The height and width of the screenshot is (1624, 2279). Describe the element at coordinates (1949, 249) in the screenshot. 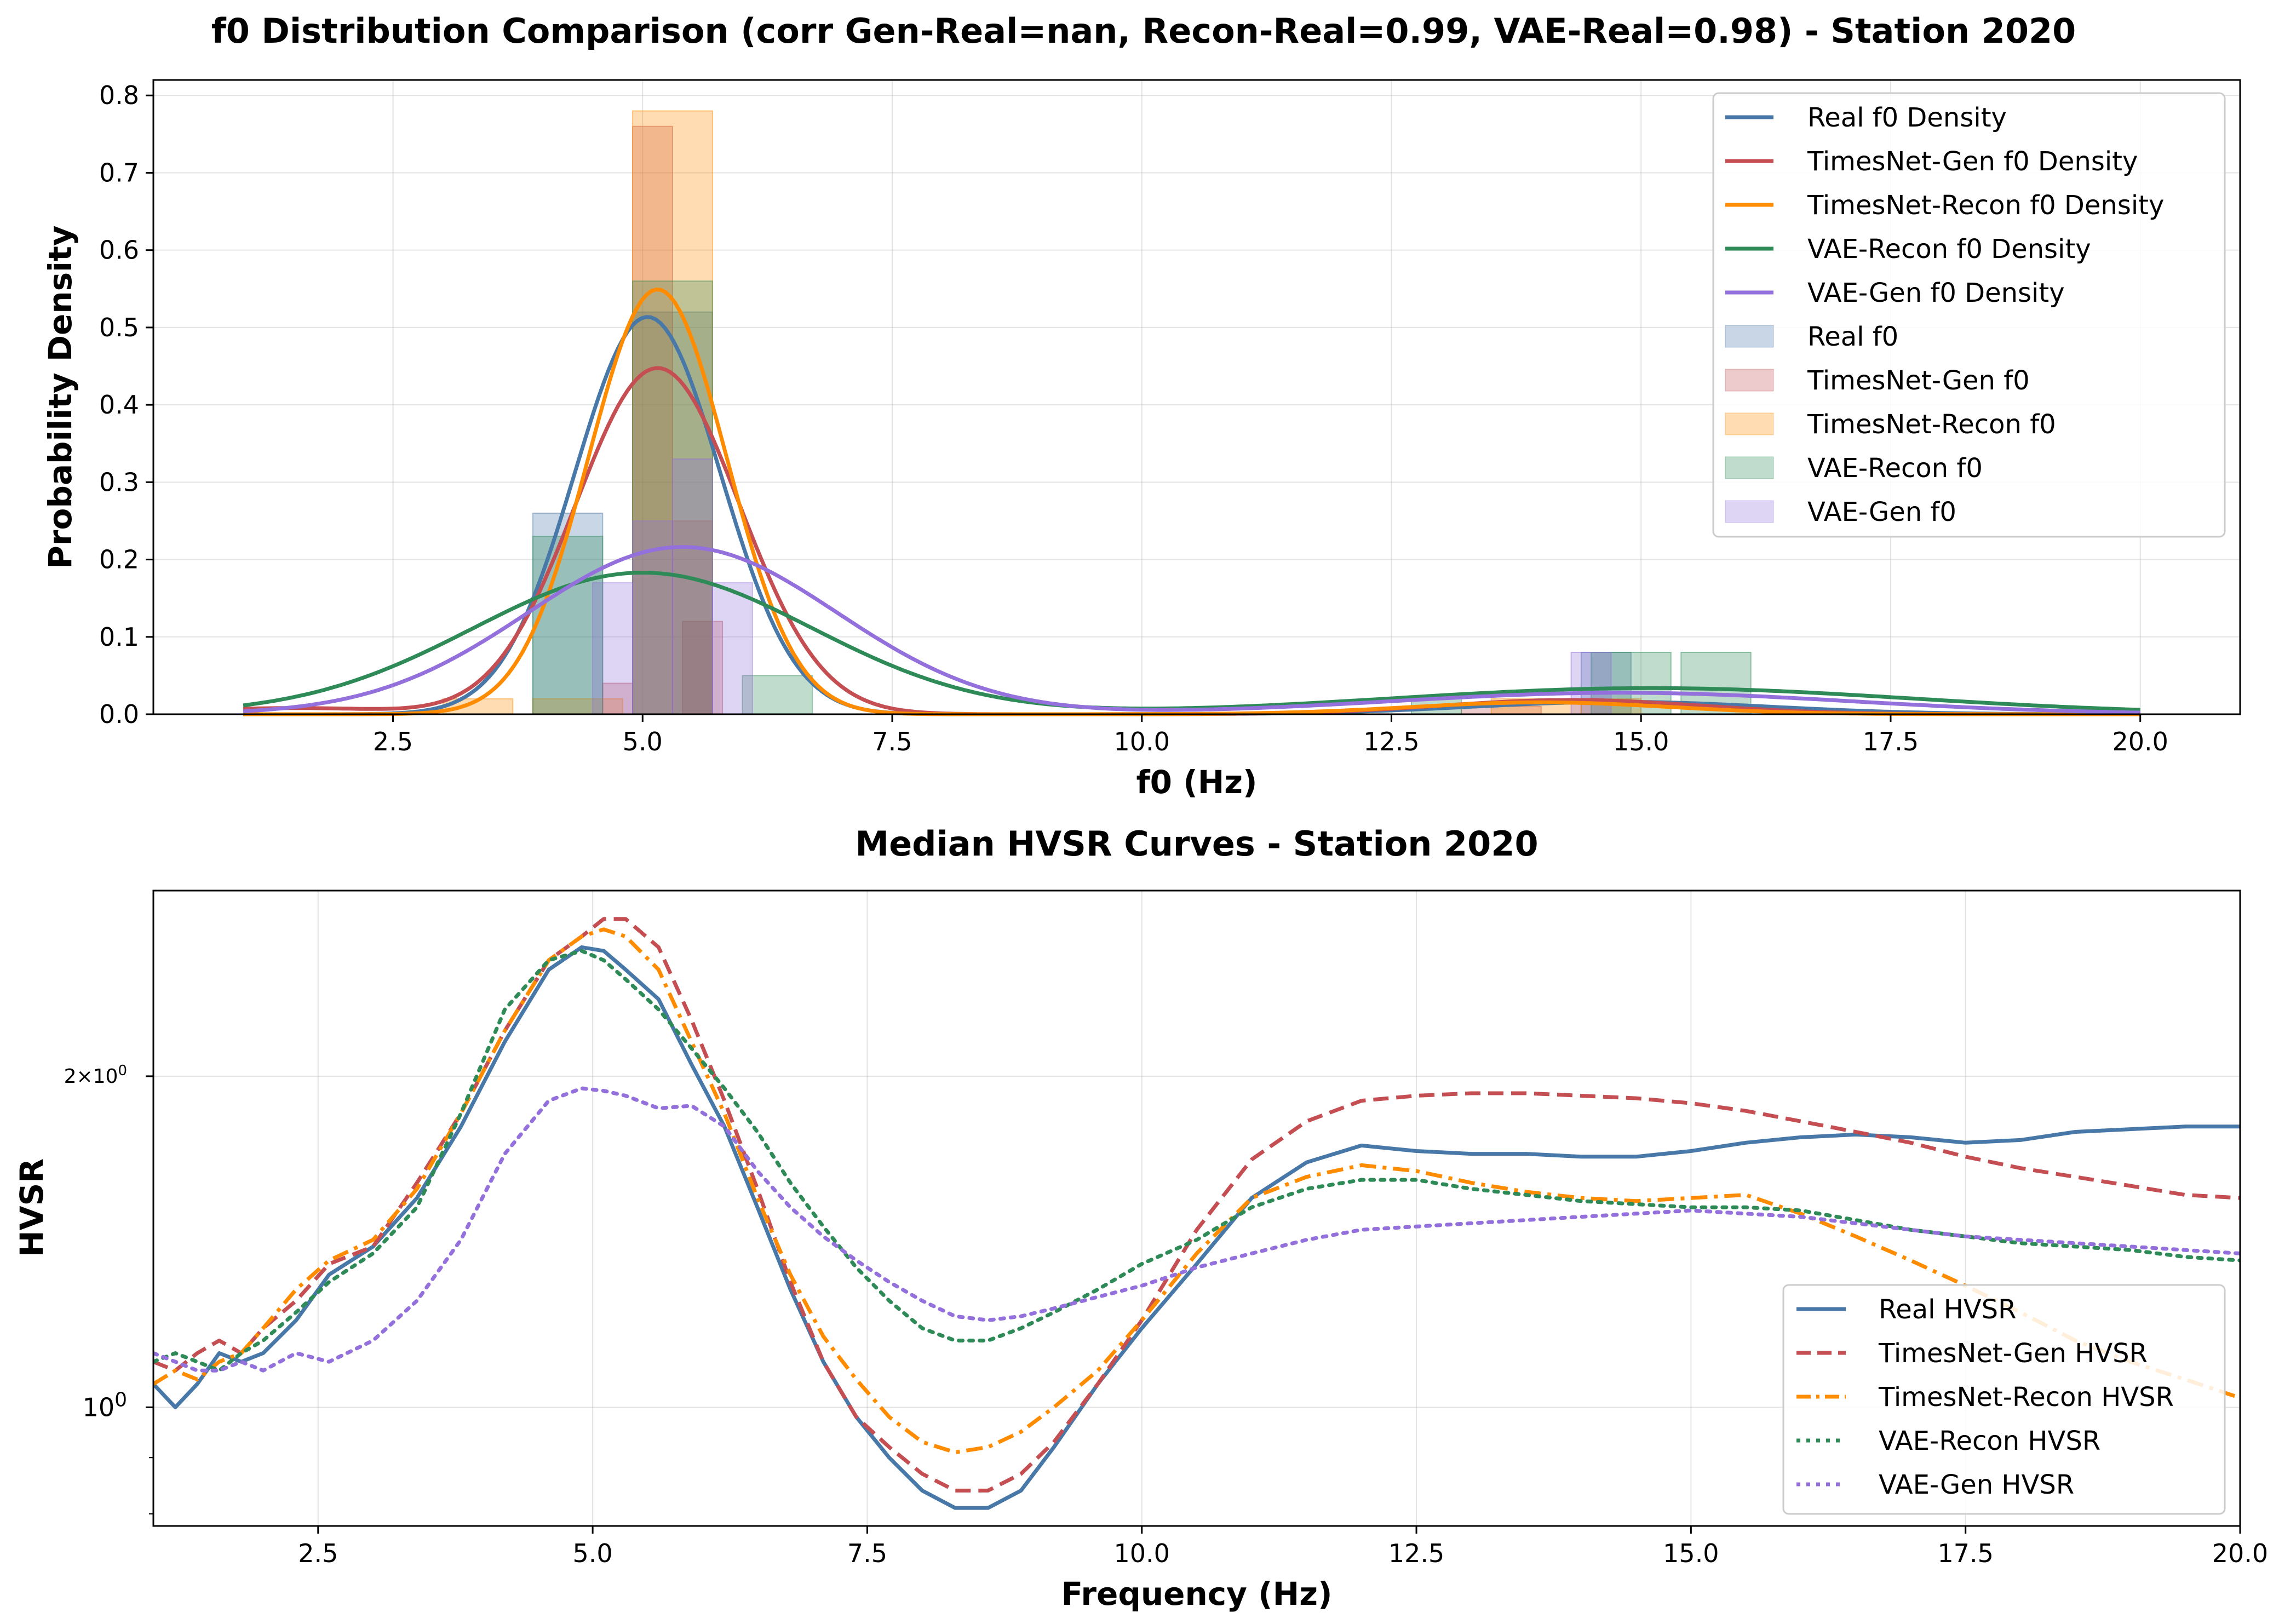

I see `legend-label: VAE-Recon f0 Density` at that location.